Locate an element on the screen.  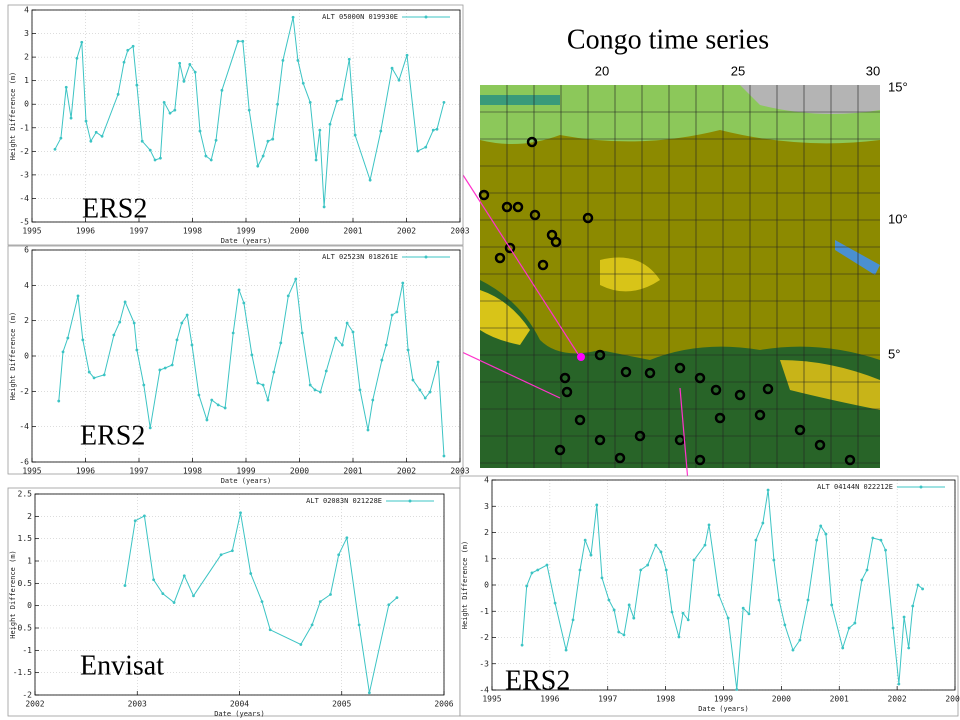
y-tick-label: -2 is located at coordinates (27, 695).